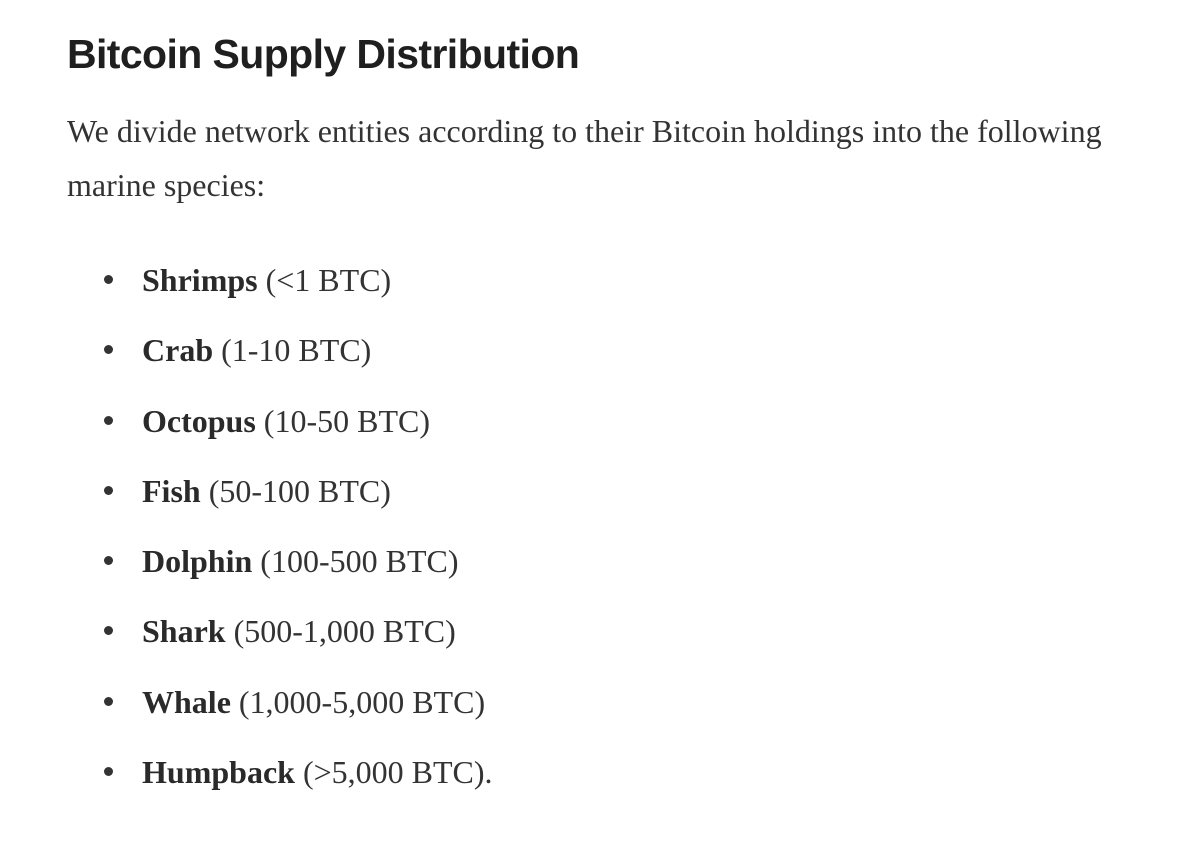  I want to click on list-item: Octopus (10-50 BTC), so click(612, 436).